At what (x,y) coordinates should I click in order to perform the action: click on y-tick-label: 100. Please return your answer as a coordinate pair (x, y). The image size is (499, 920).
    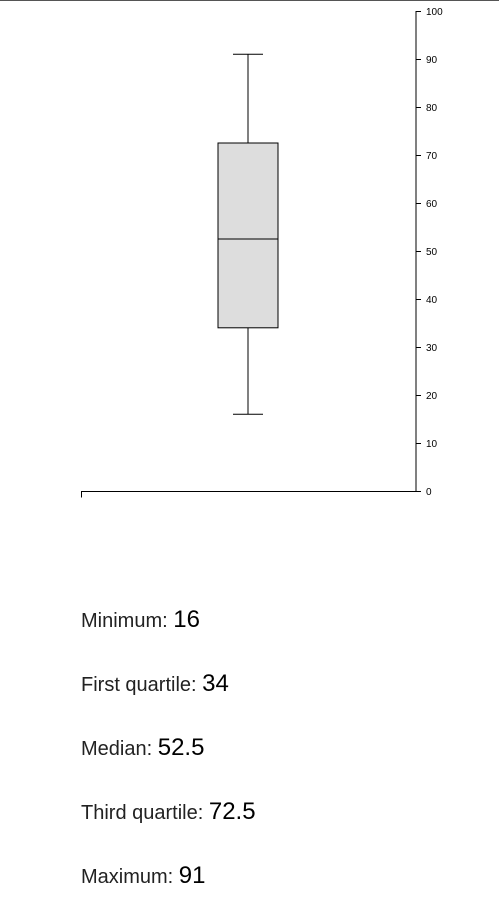
    Looking at the image, I should click on (434, 12).